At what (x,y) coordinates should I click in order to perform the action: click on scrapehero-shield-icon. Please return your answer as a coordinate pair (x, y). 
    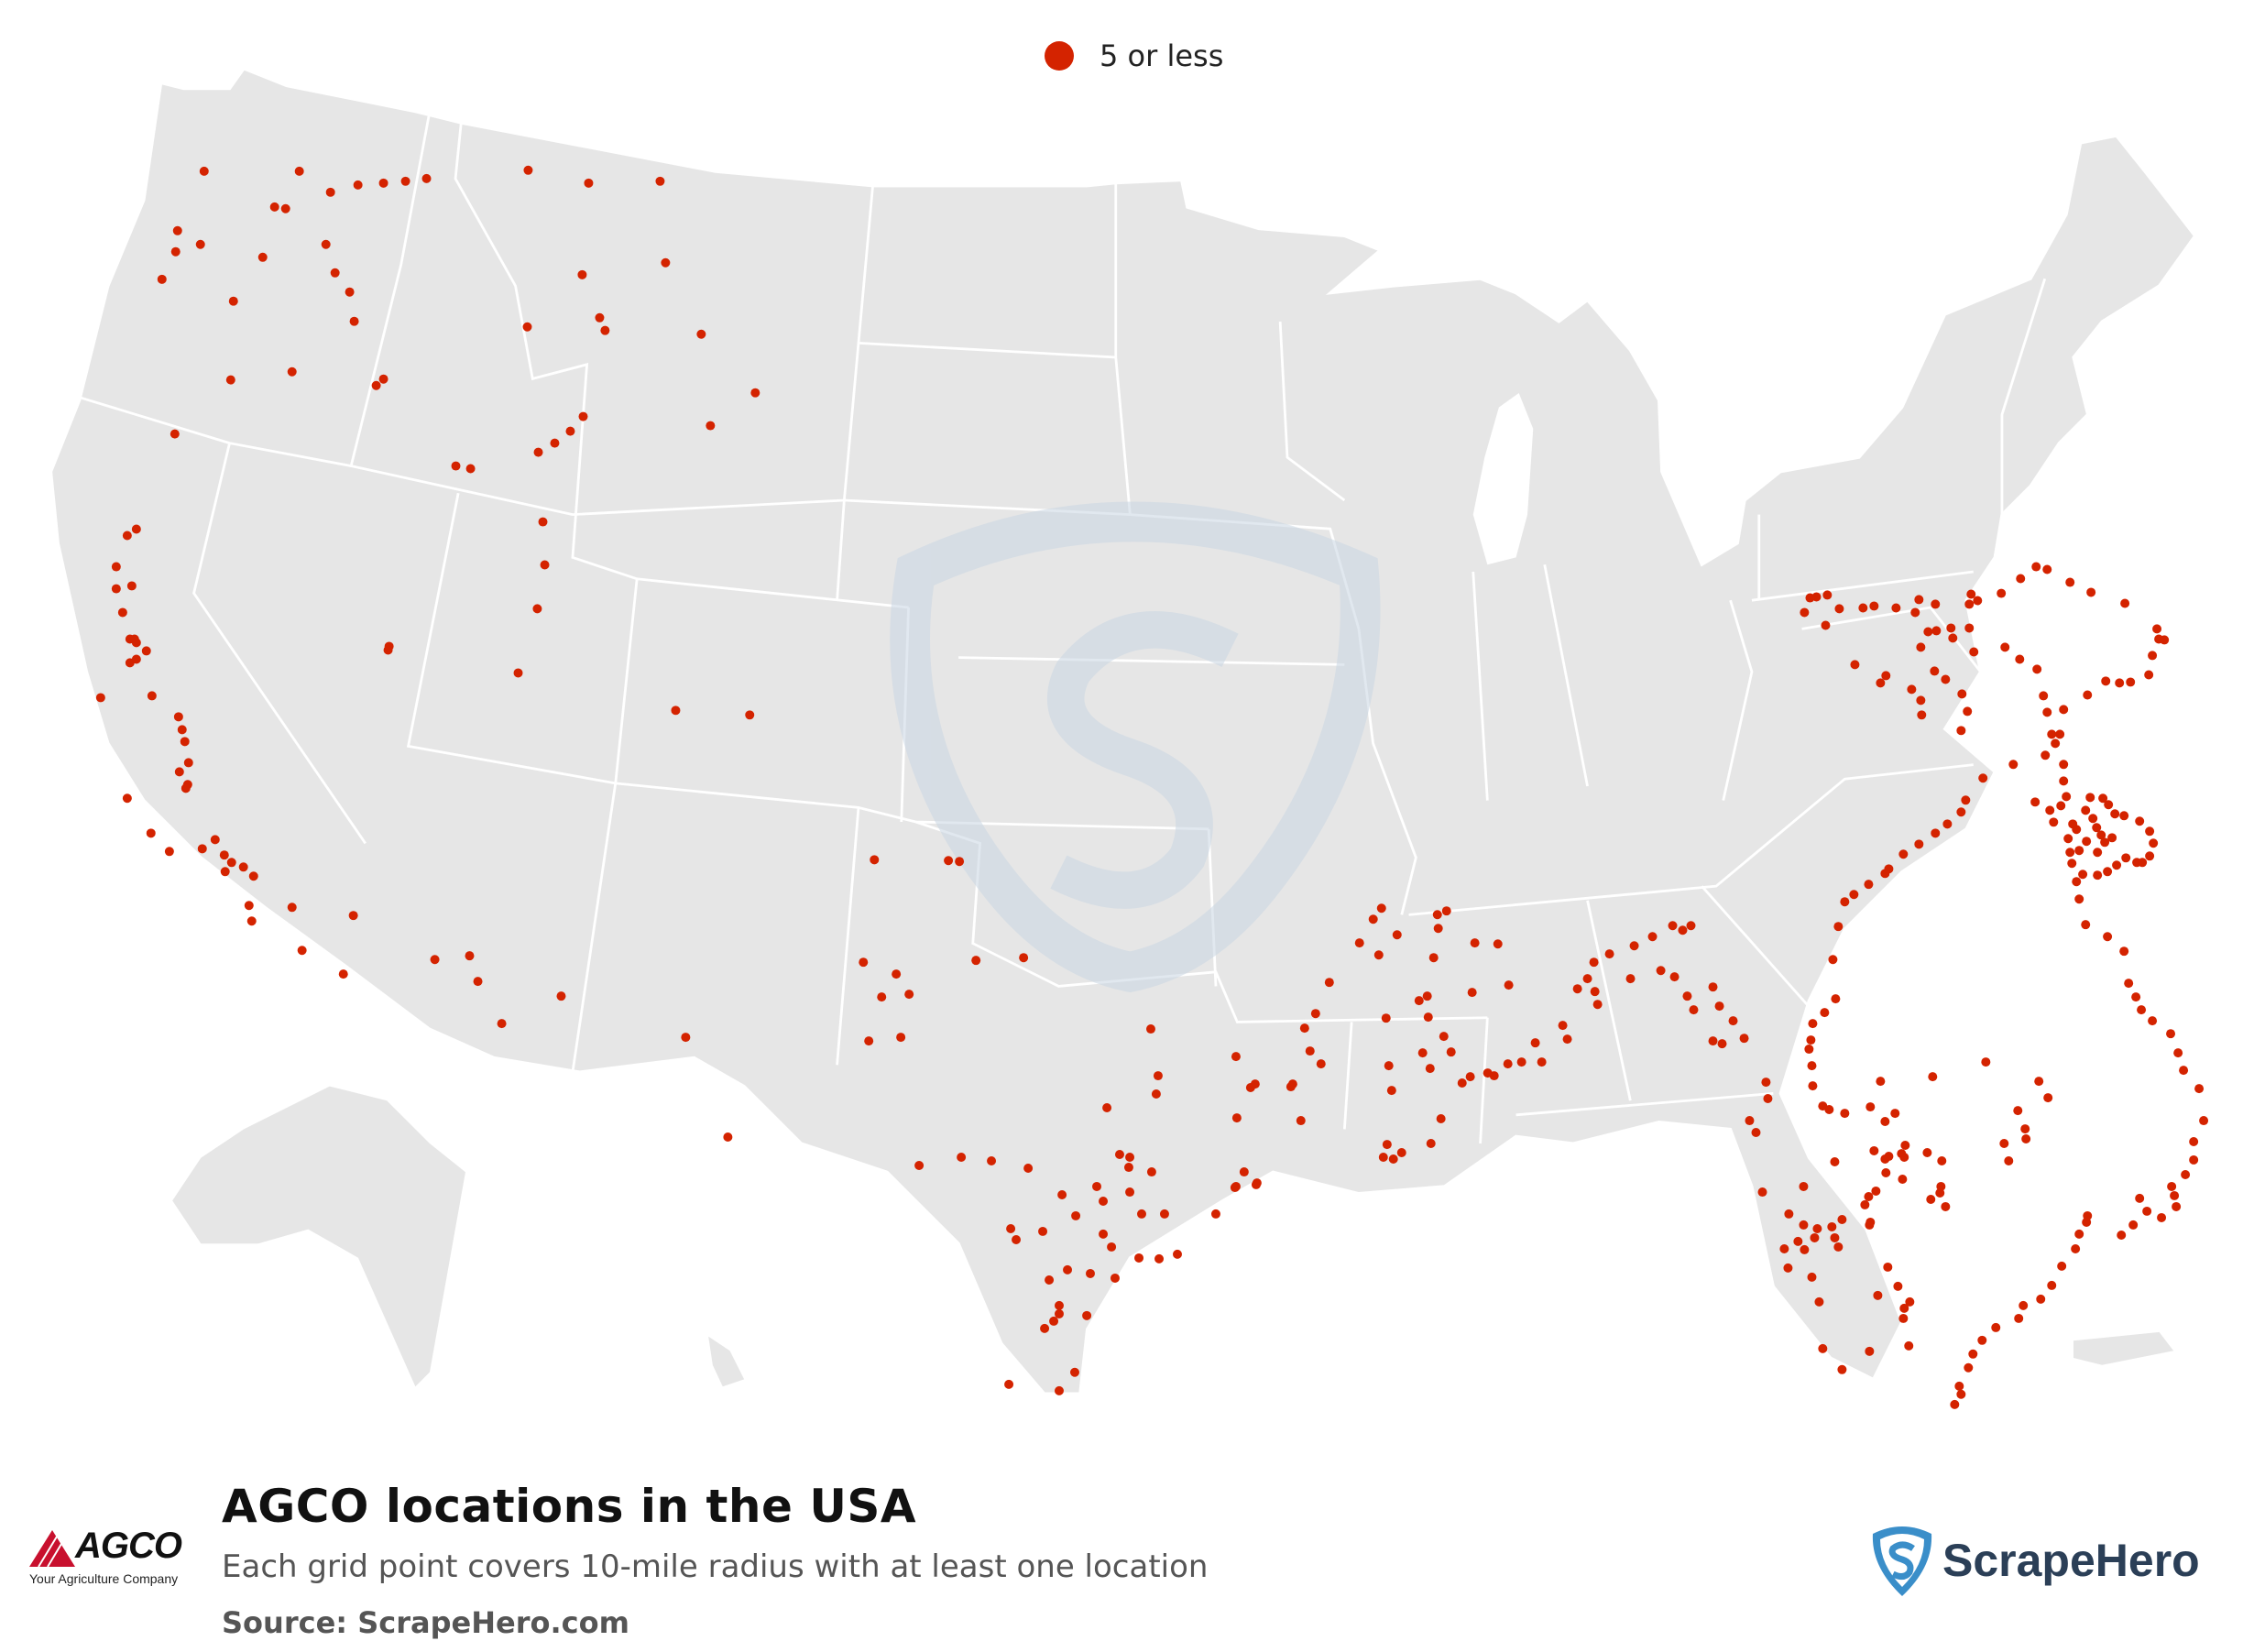
    Looking at the image, I should click on (1902, 1561).